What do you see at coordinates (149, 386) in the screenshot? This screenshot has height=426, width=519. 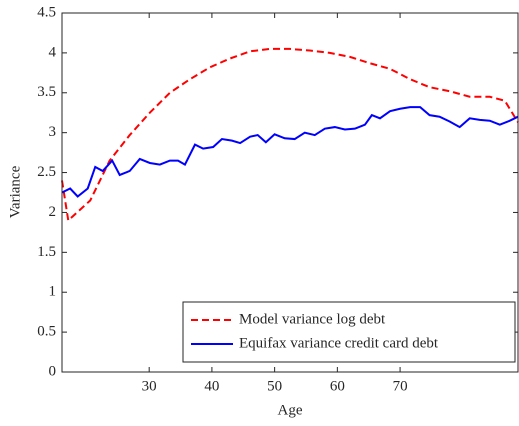 I see `x-tick-label: 30` at bounding box center [149, 386].